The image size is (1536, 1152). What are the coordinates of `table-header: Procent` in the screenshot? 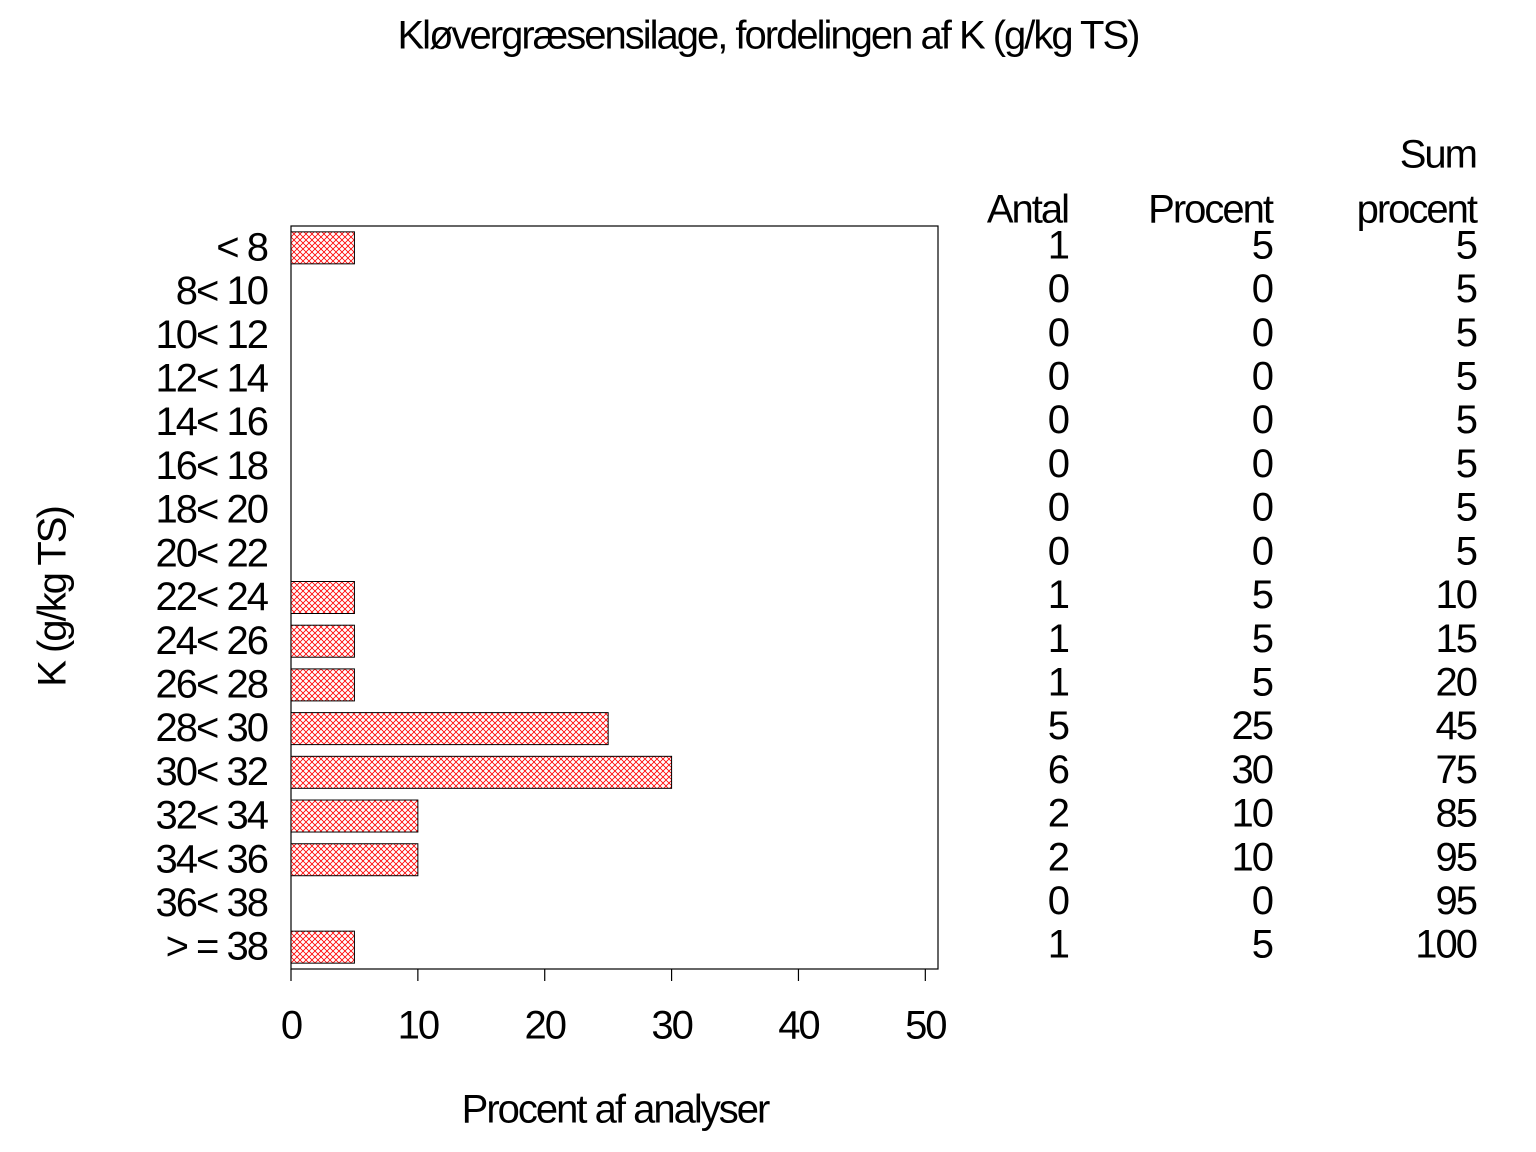 It's located at (1211, 210).